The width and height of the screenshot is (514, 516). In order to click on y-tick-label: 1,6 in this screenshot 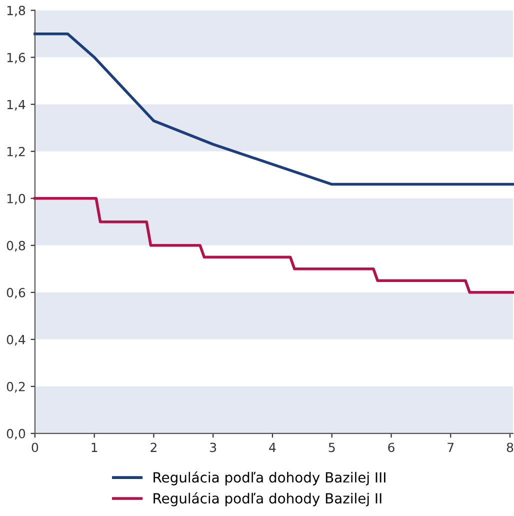, I will do `click(16, 58)`.